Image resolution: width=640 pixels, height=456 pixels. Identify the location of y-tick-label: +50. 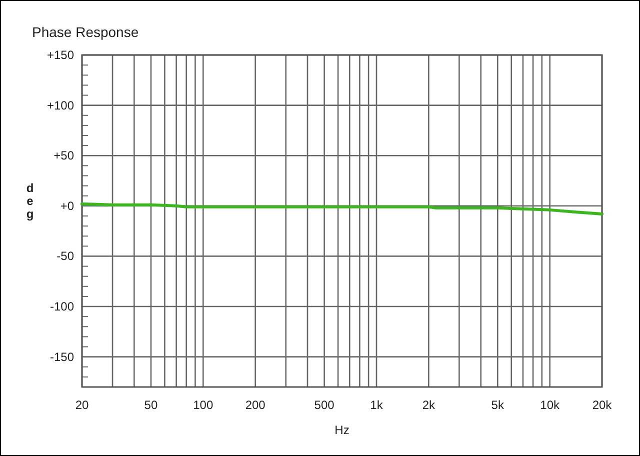
(64, 155).